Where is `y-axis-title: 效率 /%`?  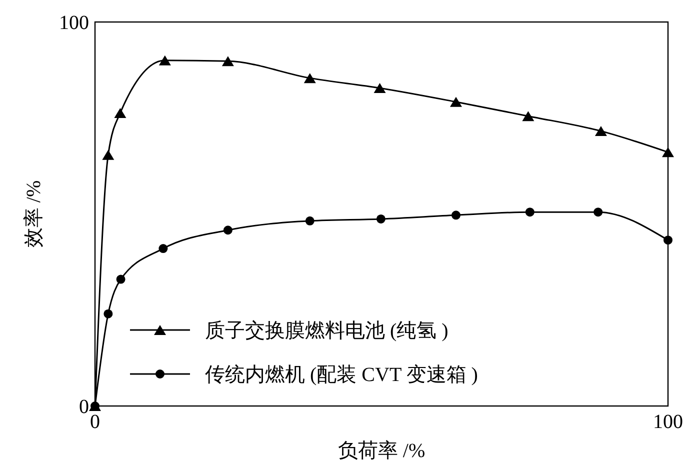 y-axis-title: 效率 /% is located at coordinates (34, 214).